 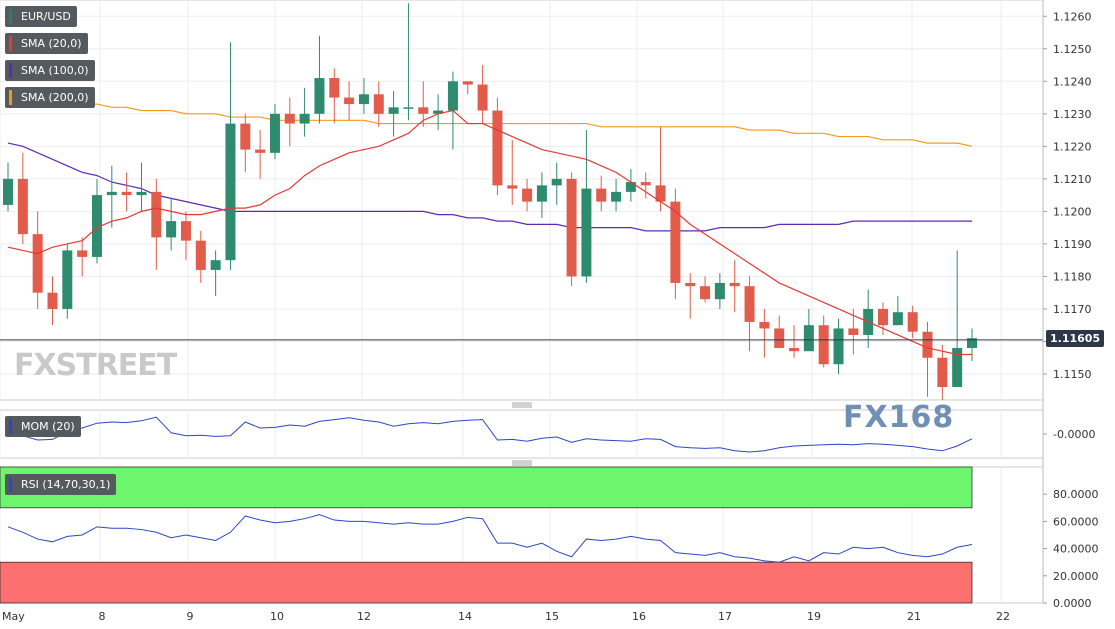 I want to click on price-tick-label: 1.1240, so click(x=1072, y=81).